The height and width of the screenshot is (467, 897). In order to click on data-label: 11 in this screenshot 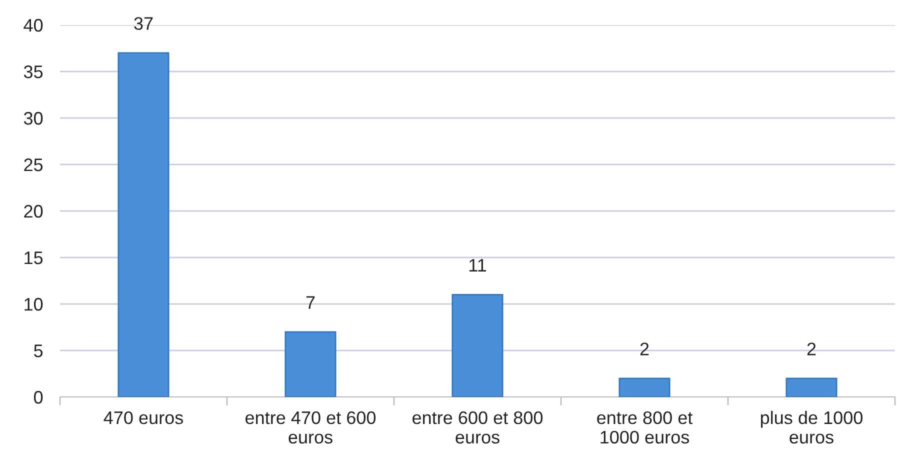, I will do `click(478, 265)`.